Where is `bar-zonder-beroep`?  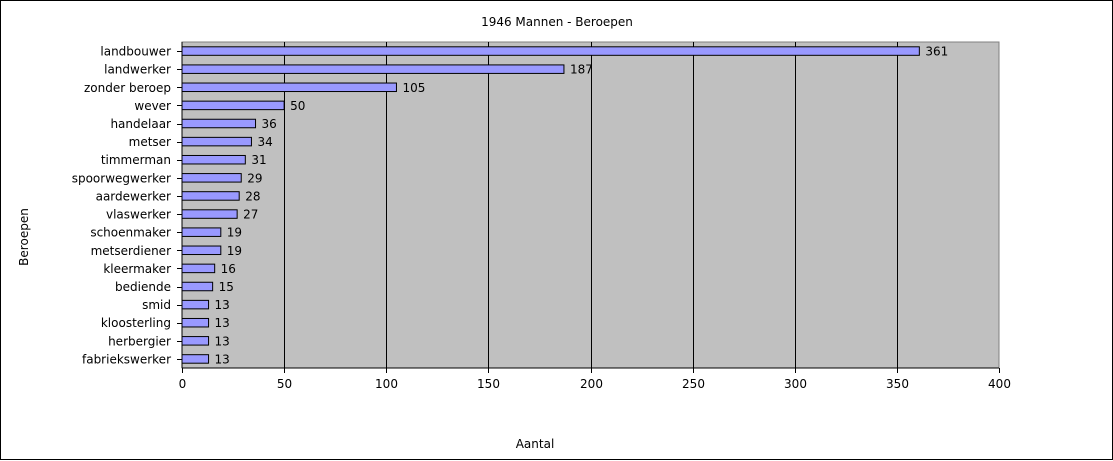 bar-zonder-beroep is located at coordinates (289, 87).